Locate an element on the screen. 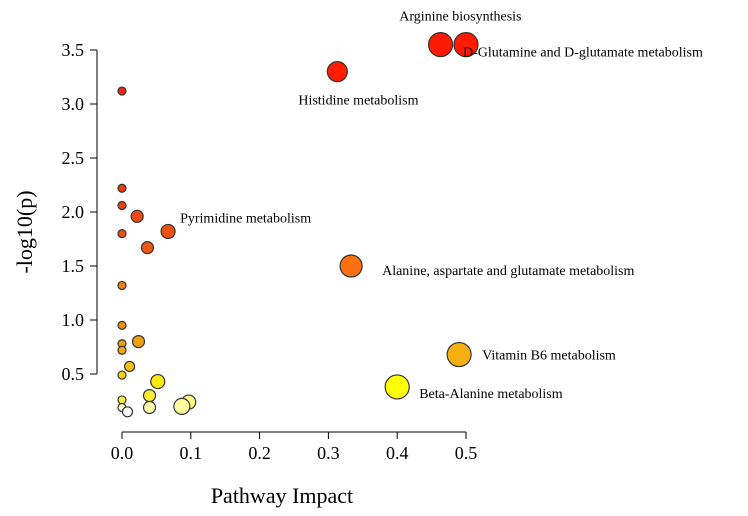 The height and width of the screenshot is (516, 748). y-tick-label: 3.5 is located at coordinates (73, 50).